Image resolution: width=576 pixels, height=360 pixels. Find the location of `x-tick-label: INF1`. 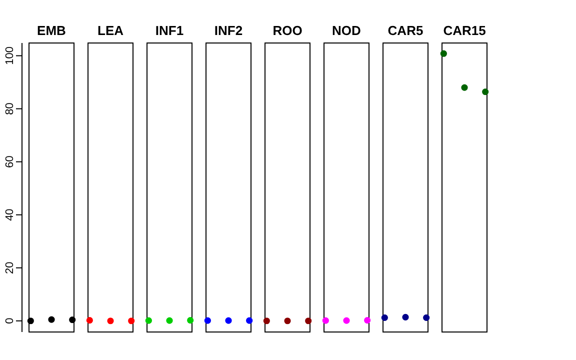

x-tick-label: INF1 is located at coordinates (169, 30).